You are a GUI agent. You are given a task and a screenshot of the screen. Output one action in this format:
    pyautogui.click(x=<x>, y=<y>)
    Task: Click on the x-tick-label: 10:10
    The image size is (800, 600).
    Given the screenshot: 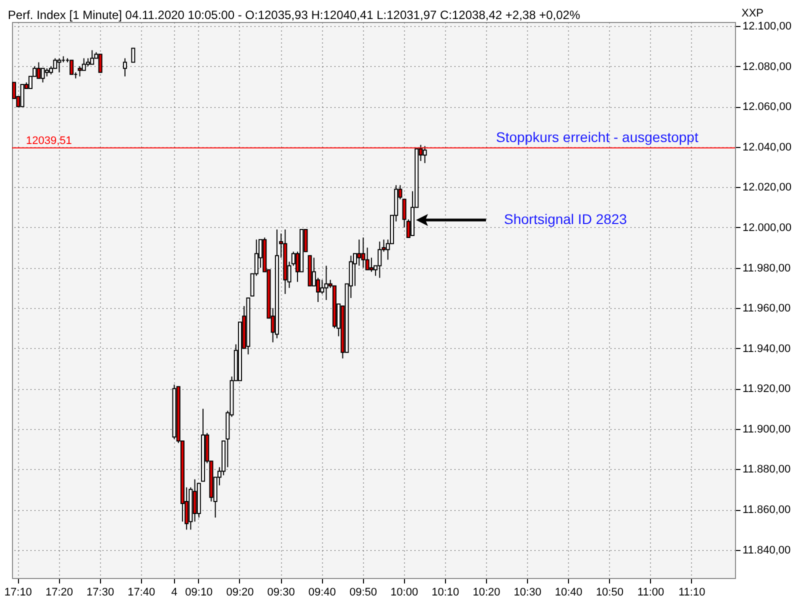 What is the action you would take?
    pyautogui.click(x=446, y=592)
    